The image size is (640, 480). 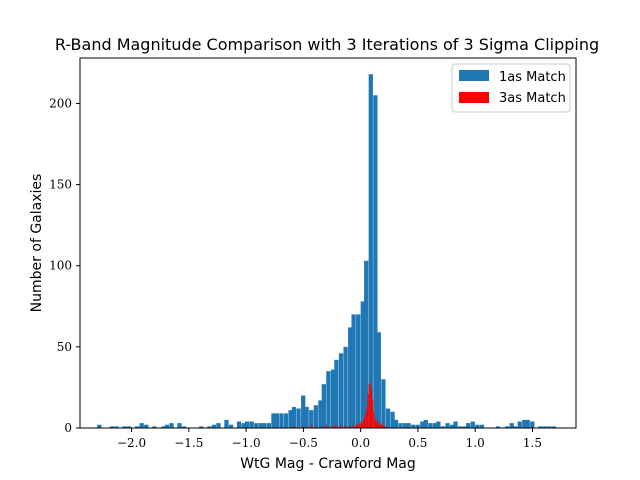 I want to click on legend-label-1as-match: 1as Match, so click(x=532, y=77).